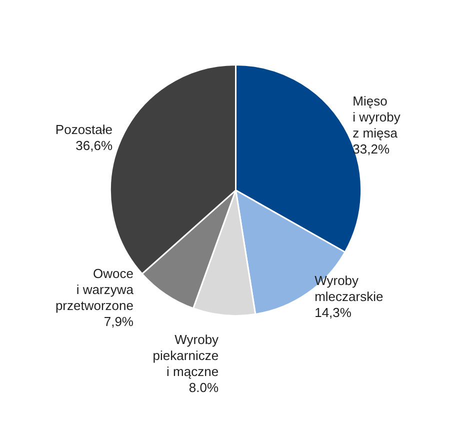 This screenshot has width=454, height=421. I want to click on data-label: 8.0%, so click(203, 388).